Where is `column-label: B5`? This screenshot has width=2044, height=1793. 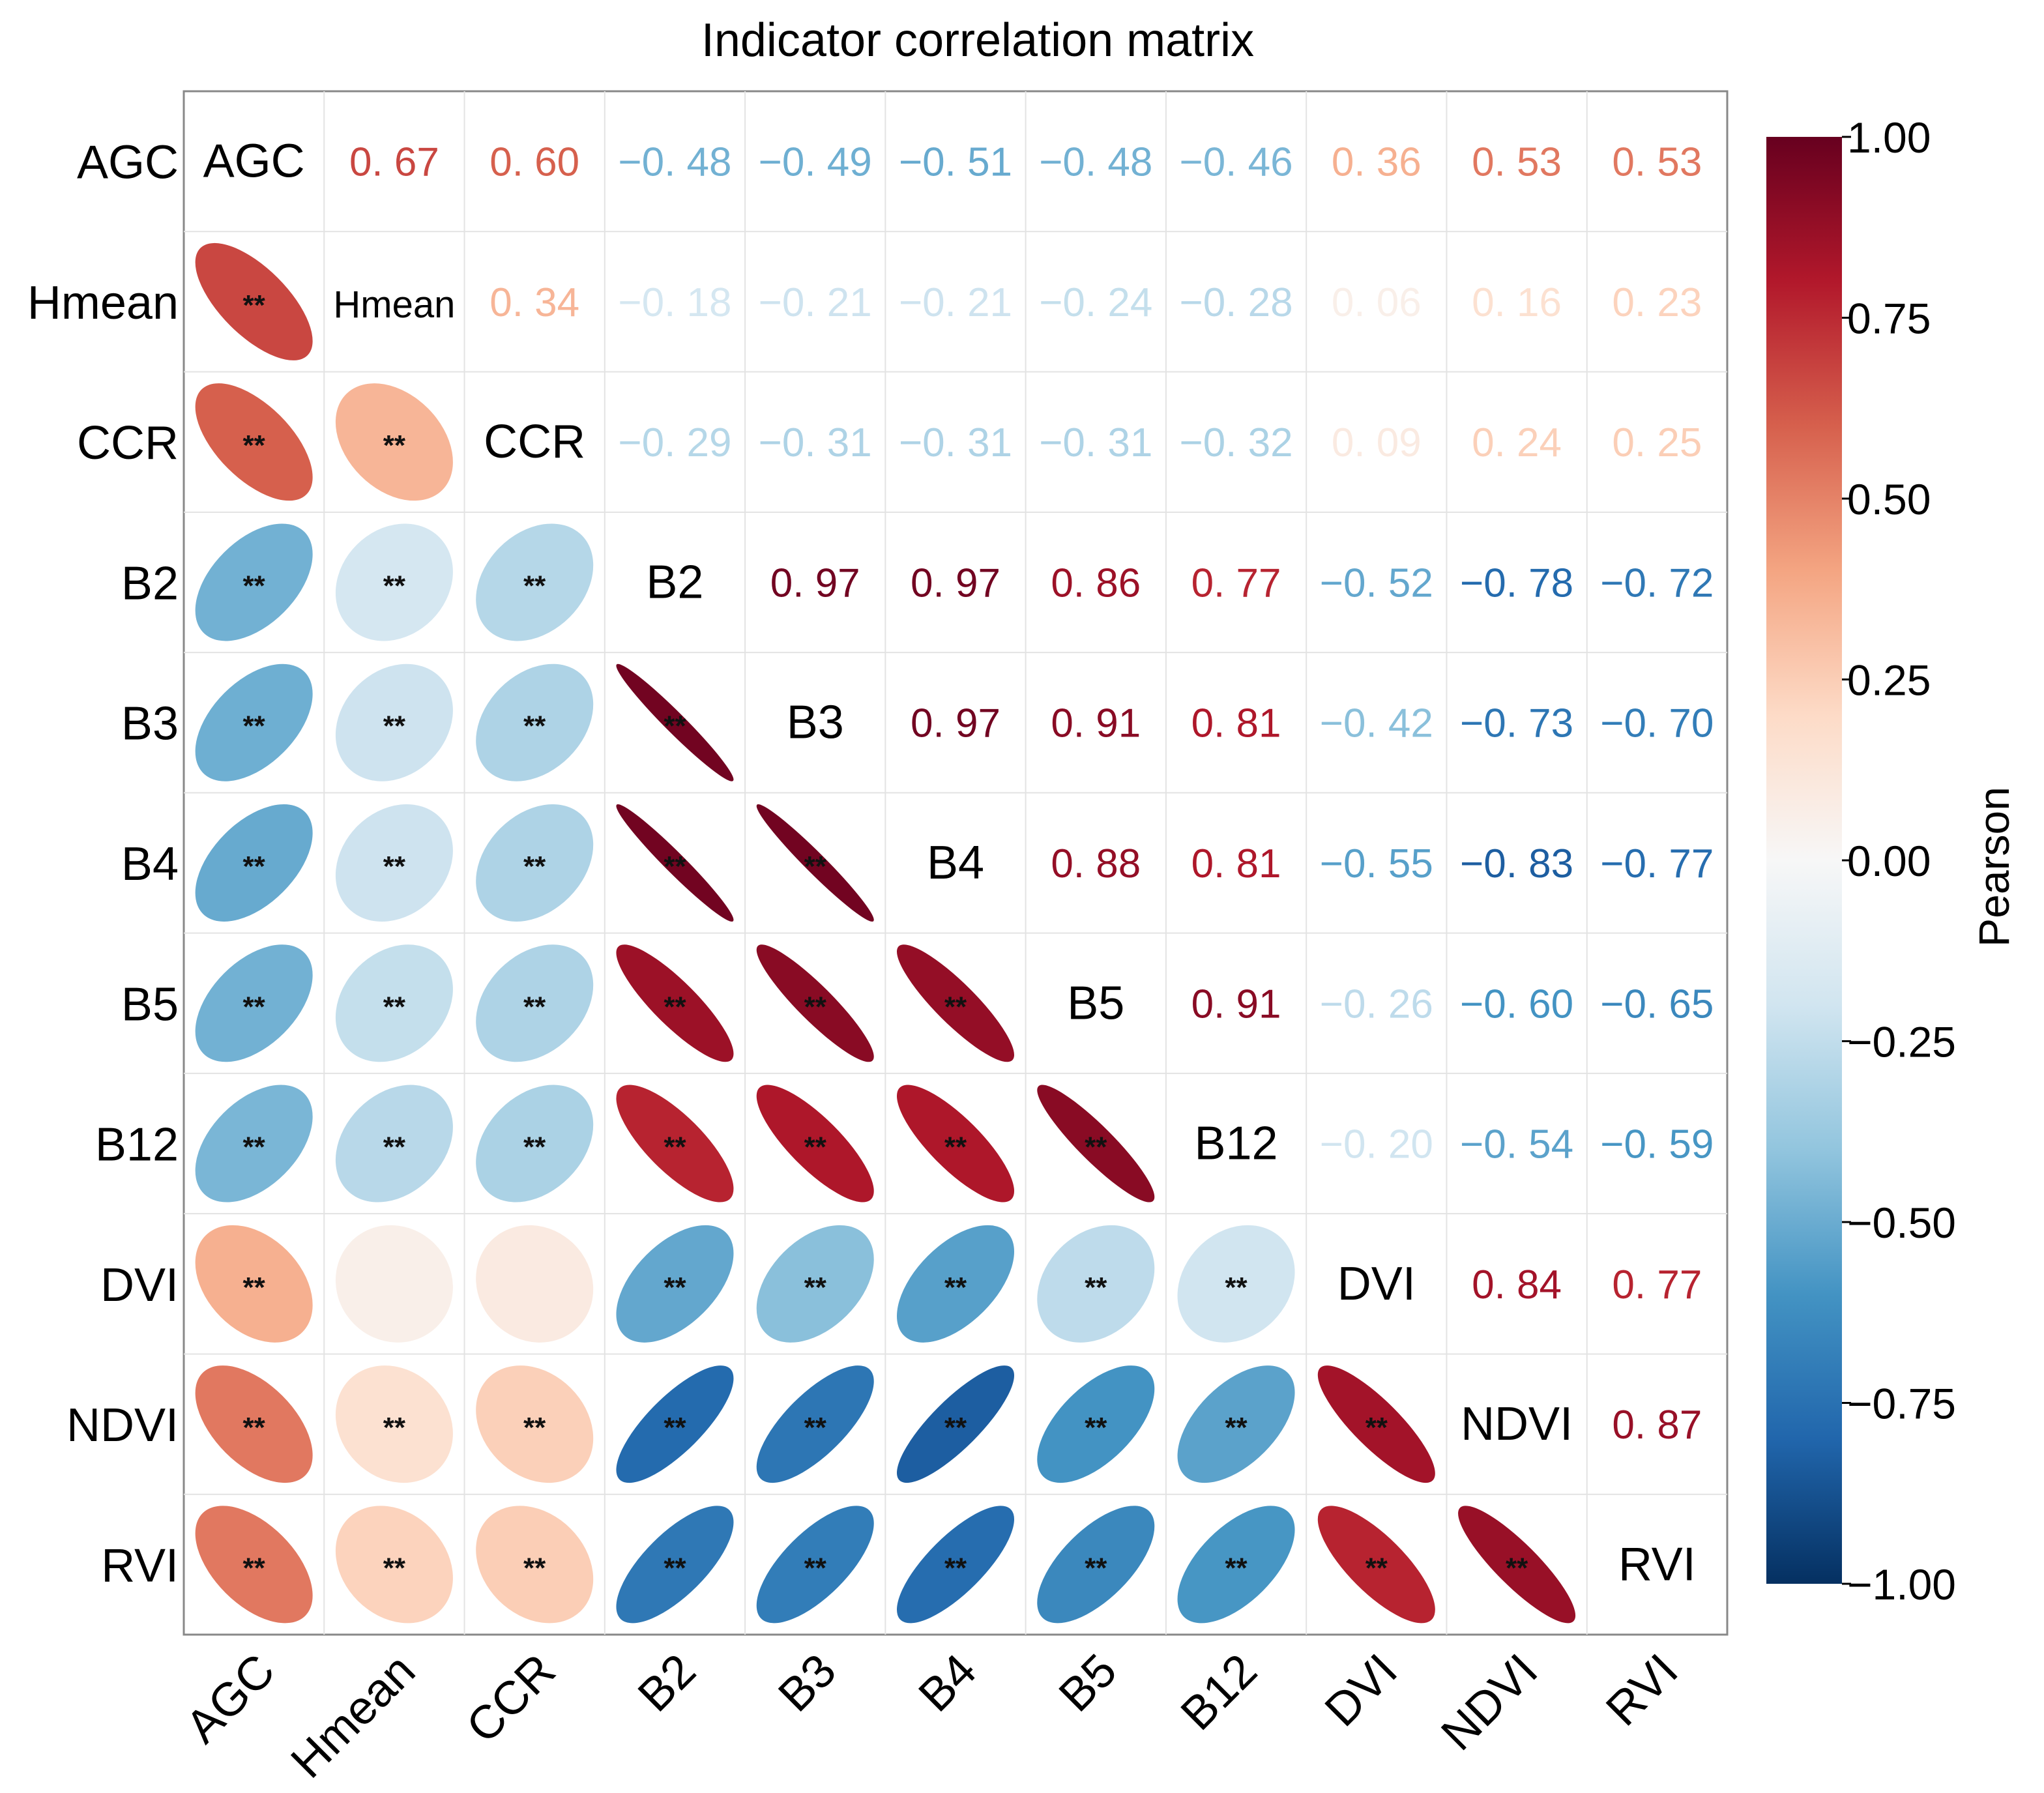 column-label: B5 is located at coordinates (1088, 1683).